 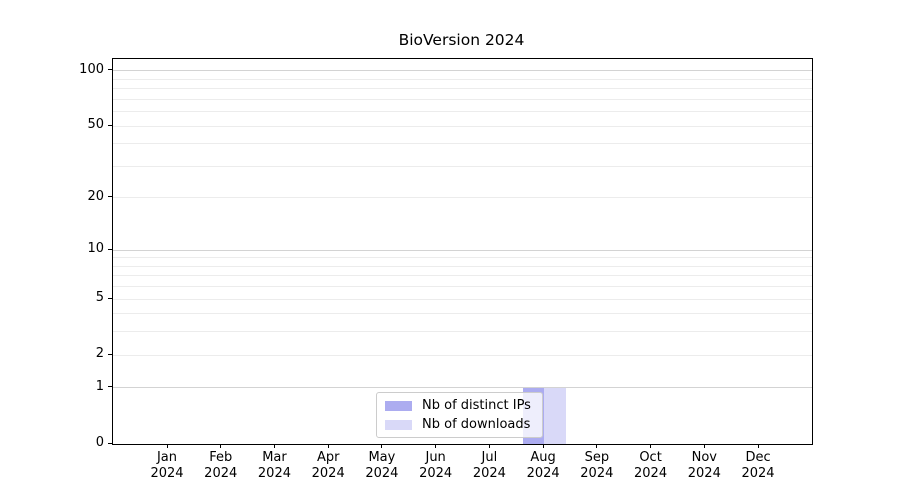 I want to click on x-axis-tick-label: Dec 2024, so click(x=758, y=465).